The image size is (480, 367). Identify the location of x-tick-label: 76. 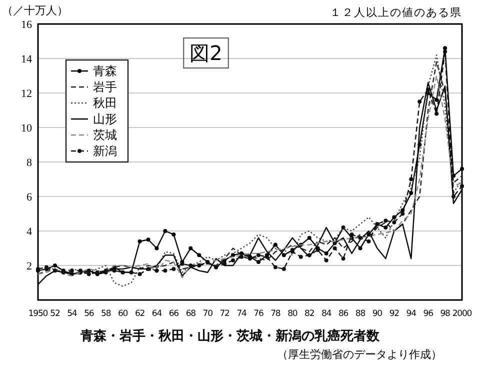
(259, 314).